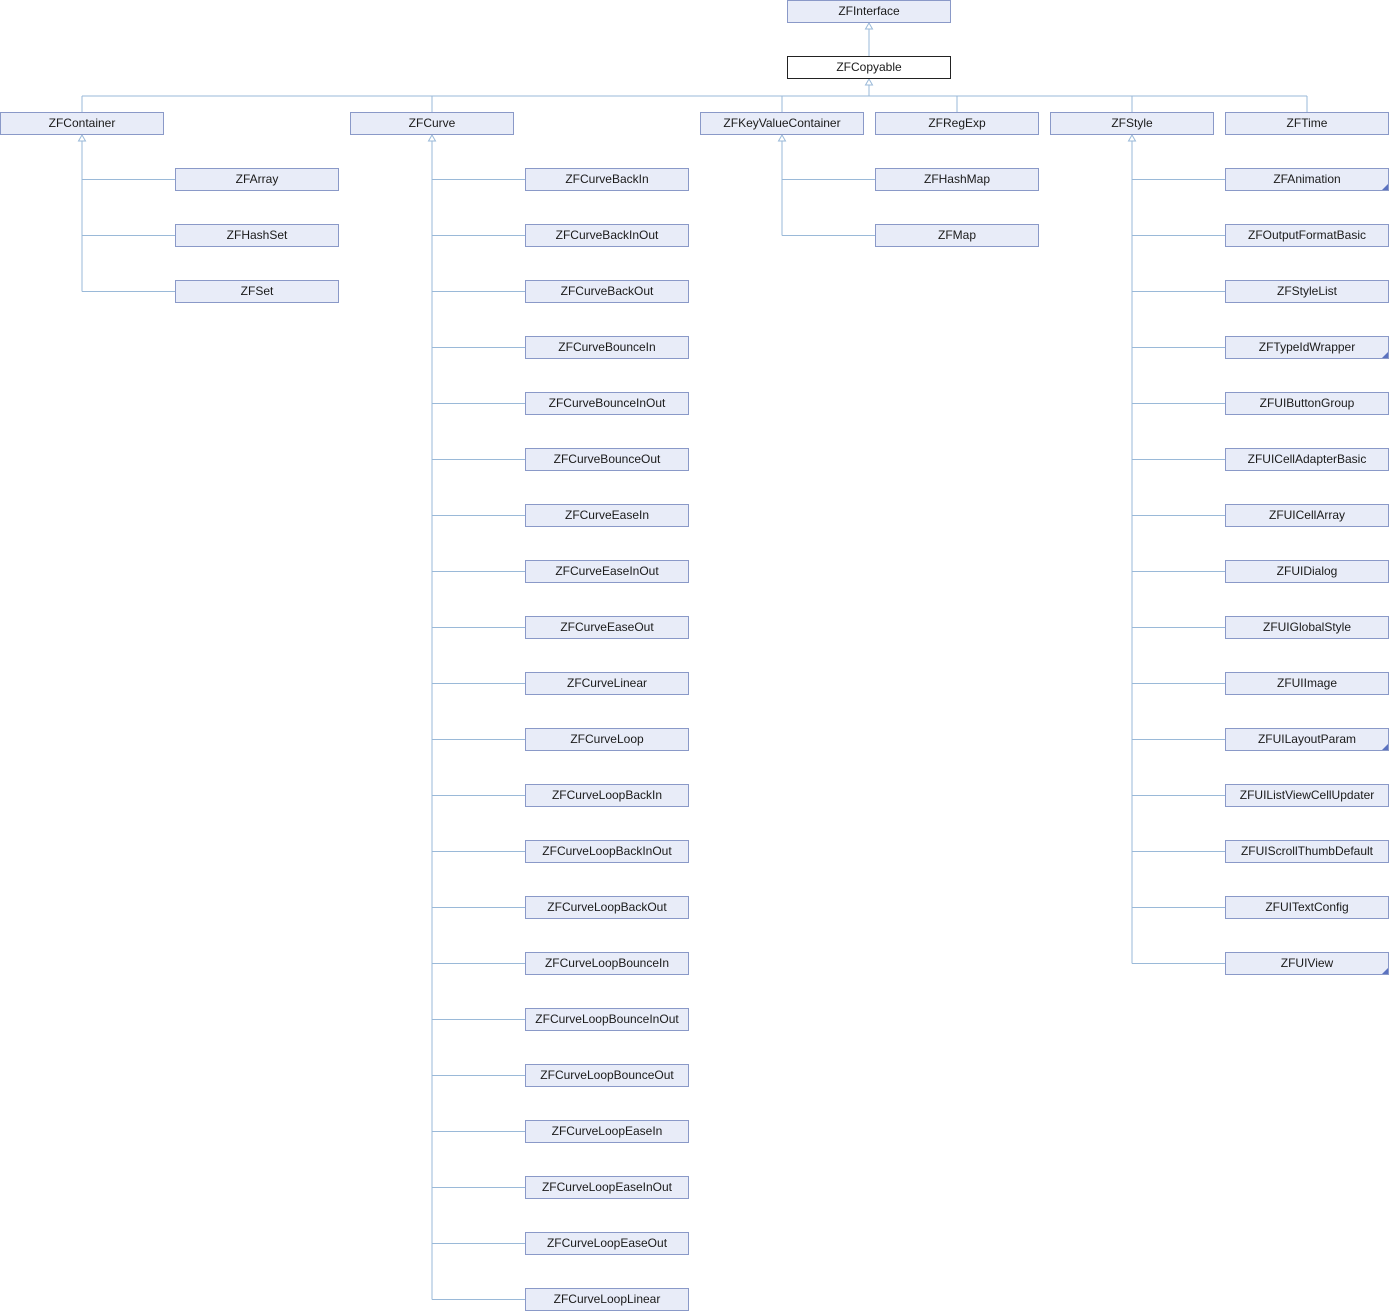 The image size is (1390, 1312). I want to click on arrow-zfcopyable, so click(869, 82).